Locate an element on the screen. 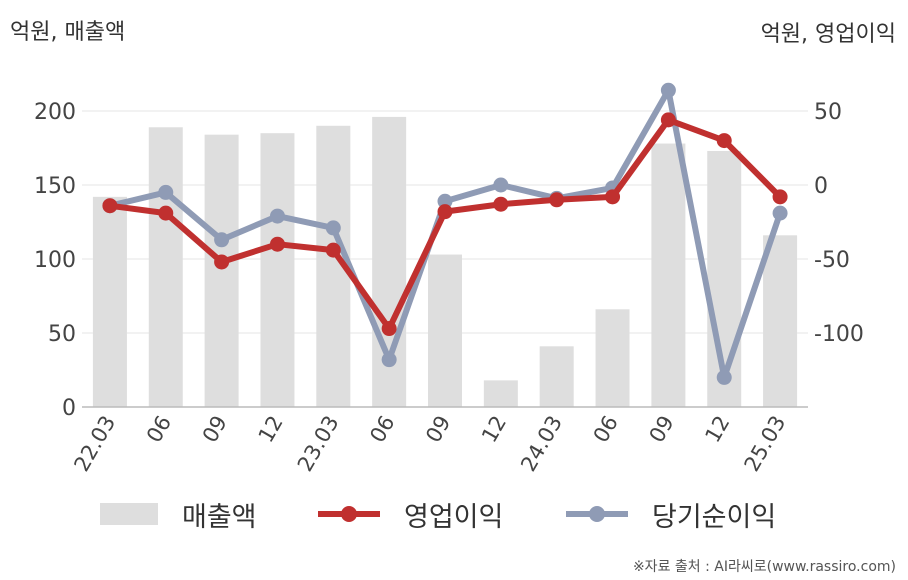 The height and width of the screenshot is (580, 908). legend-item-operating-profit: 영업이익 is located at coordinates (410, 514).